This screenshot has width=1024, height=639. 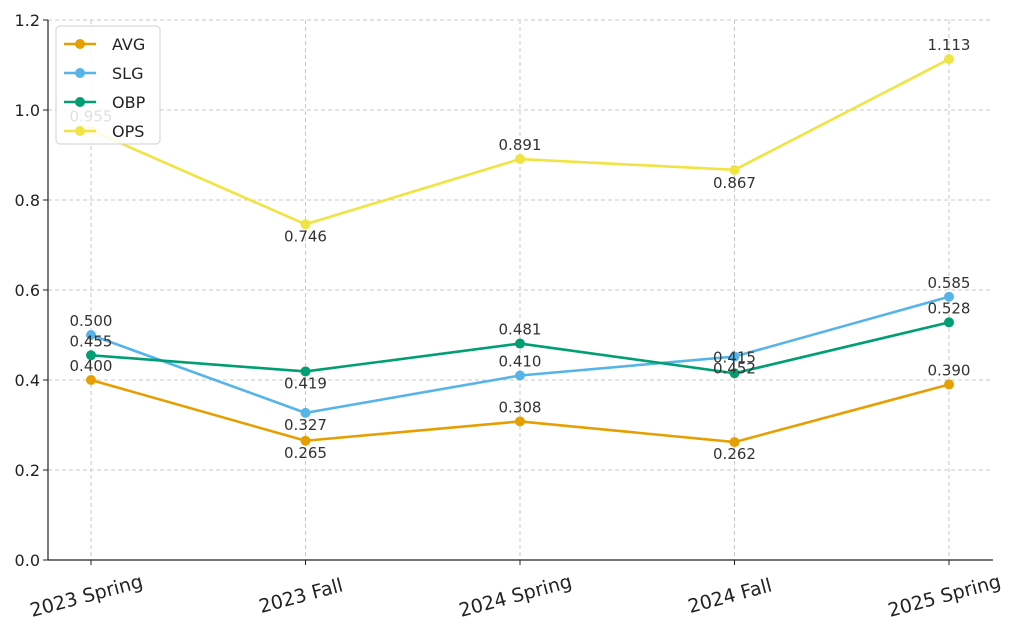 I want to click on y-tick-label: 1.2, so click(x=27, y=20).